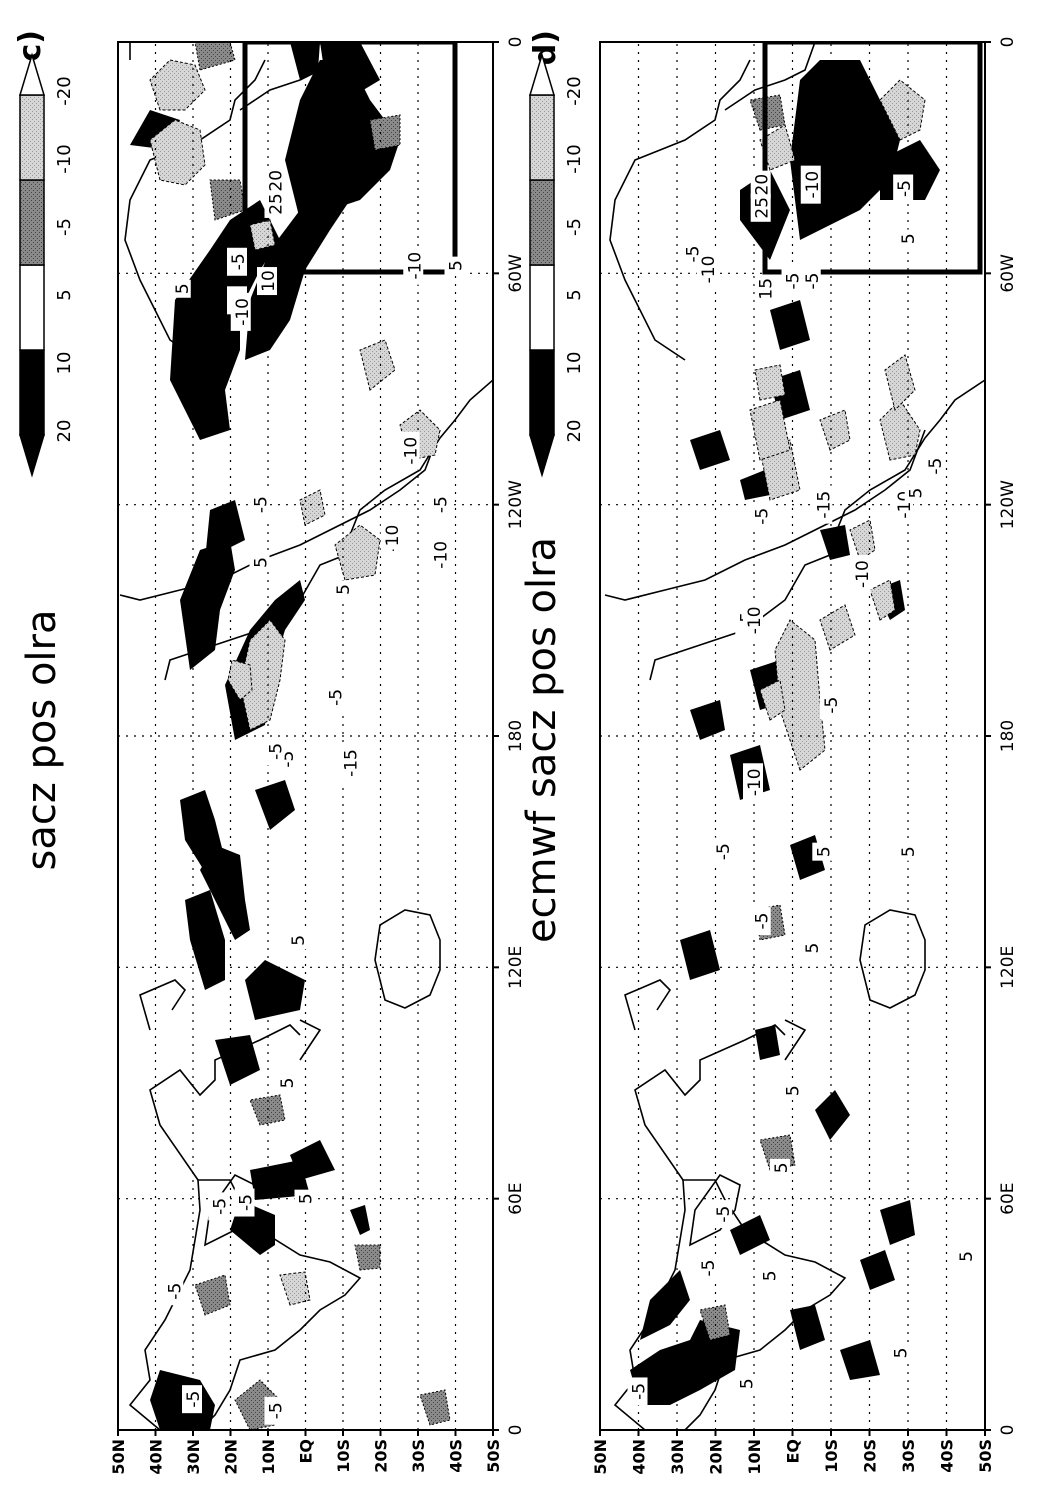 The image size is (1061, 1500). What do you see at coordinates (763, 208) in the screenshot?
I see `contour-label: 25` at bounding box center [763, 208].